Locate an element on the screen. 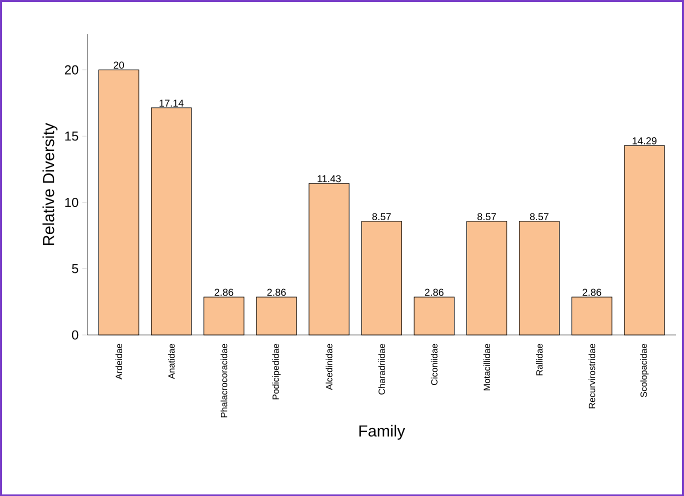 This screenshot has width=684, height=496. x-tick-label: Ardeidae is located at coordinates (118, 362).